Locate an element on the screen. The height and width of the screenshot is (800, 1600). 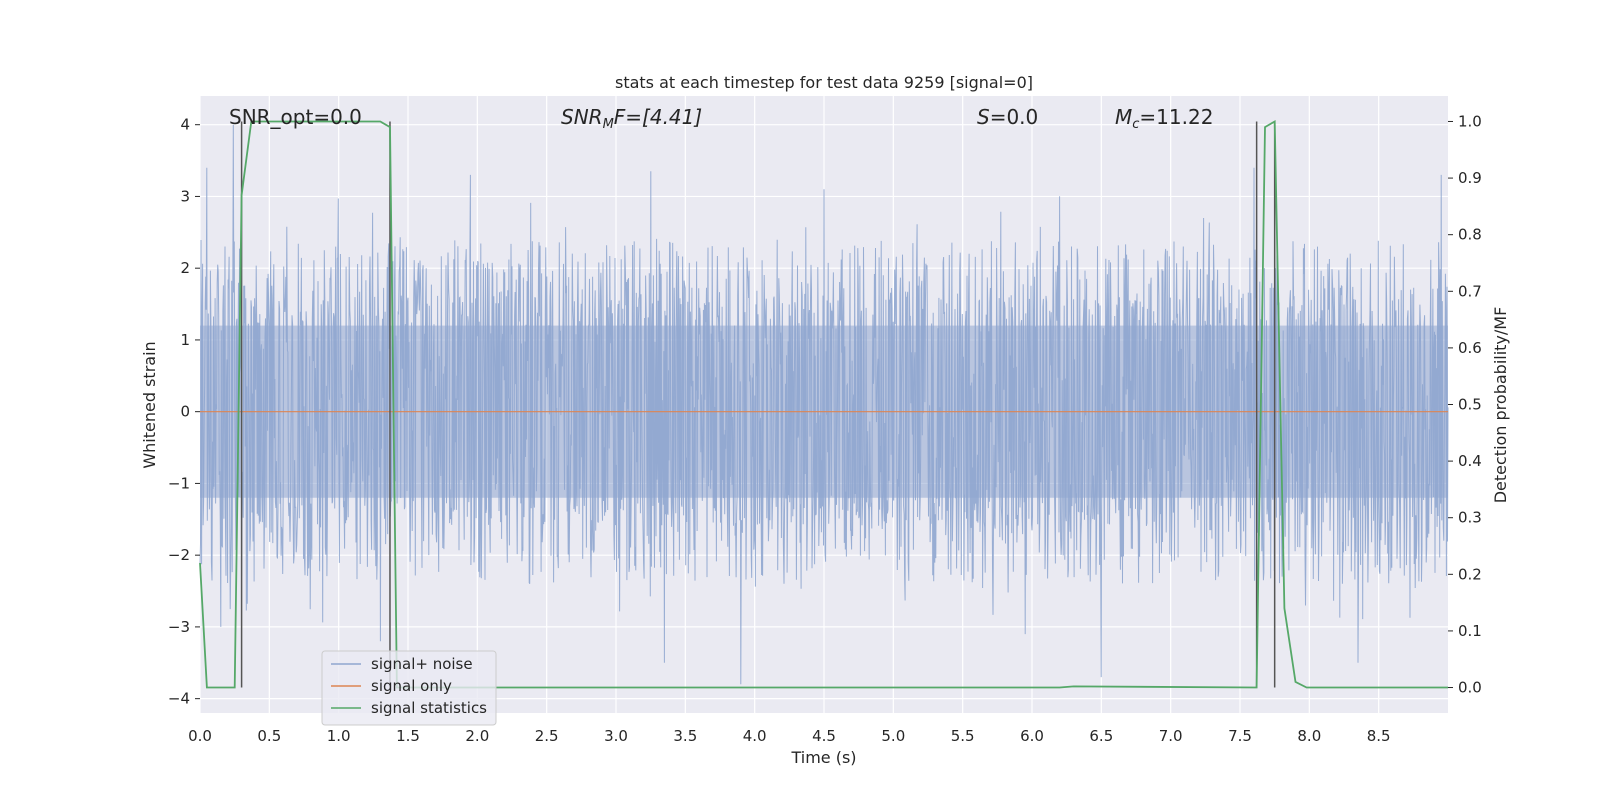
x-tick-label: 6.0 is located at coordinates (1032, 736).